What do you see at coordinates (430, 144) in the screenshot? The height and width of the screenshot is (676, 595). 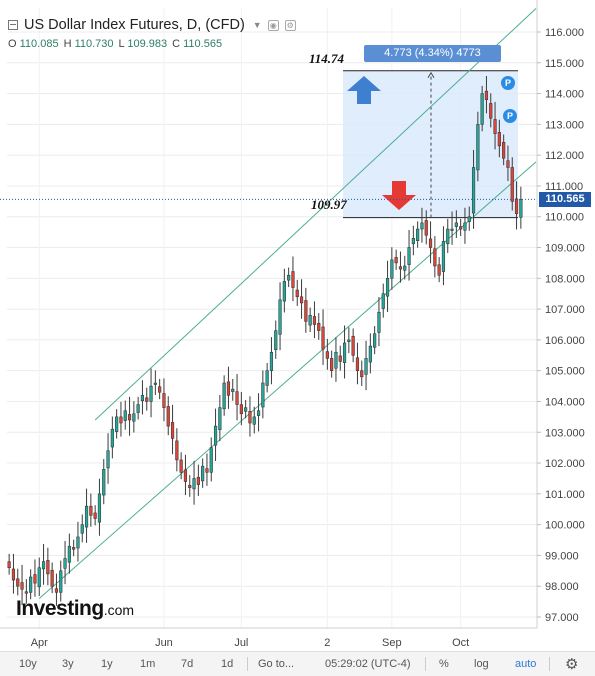 I see `measure-tool` at bounding box center [430, 144].